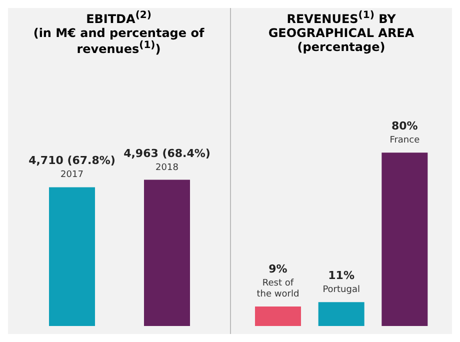 This screenshot has width=460, height=342. I want to click on chart-subtitle: (percentage), so click(341, 47).